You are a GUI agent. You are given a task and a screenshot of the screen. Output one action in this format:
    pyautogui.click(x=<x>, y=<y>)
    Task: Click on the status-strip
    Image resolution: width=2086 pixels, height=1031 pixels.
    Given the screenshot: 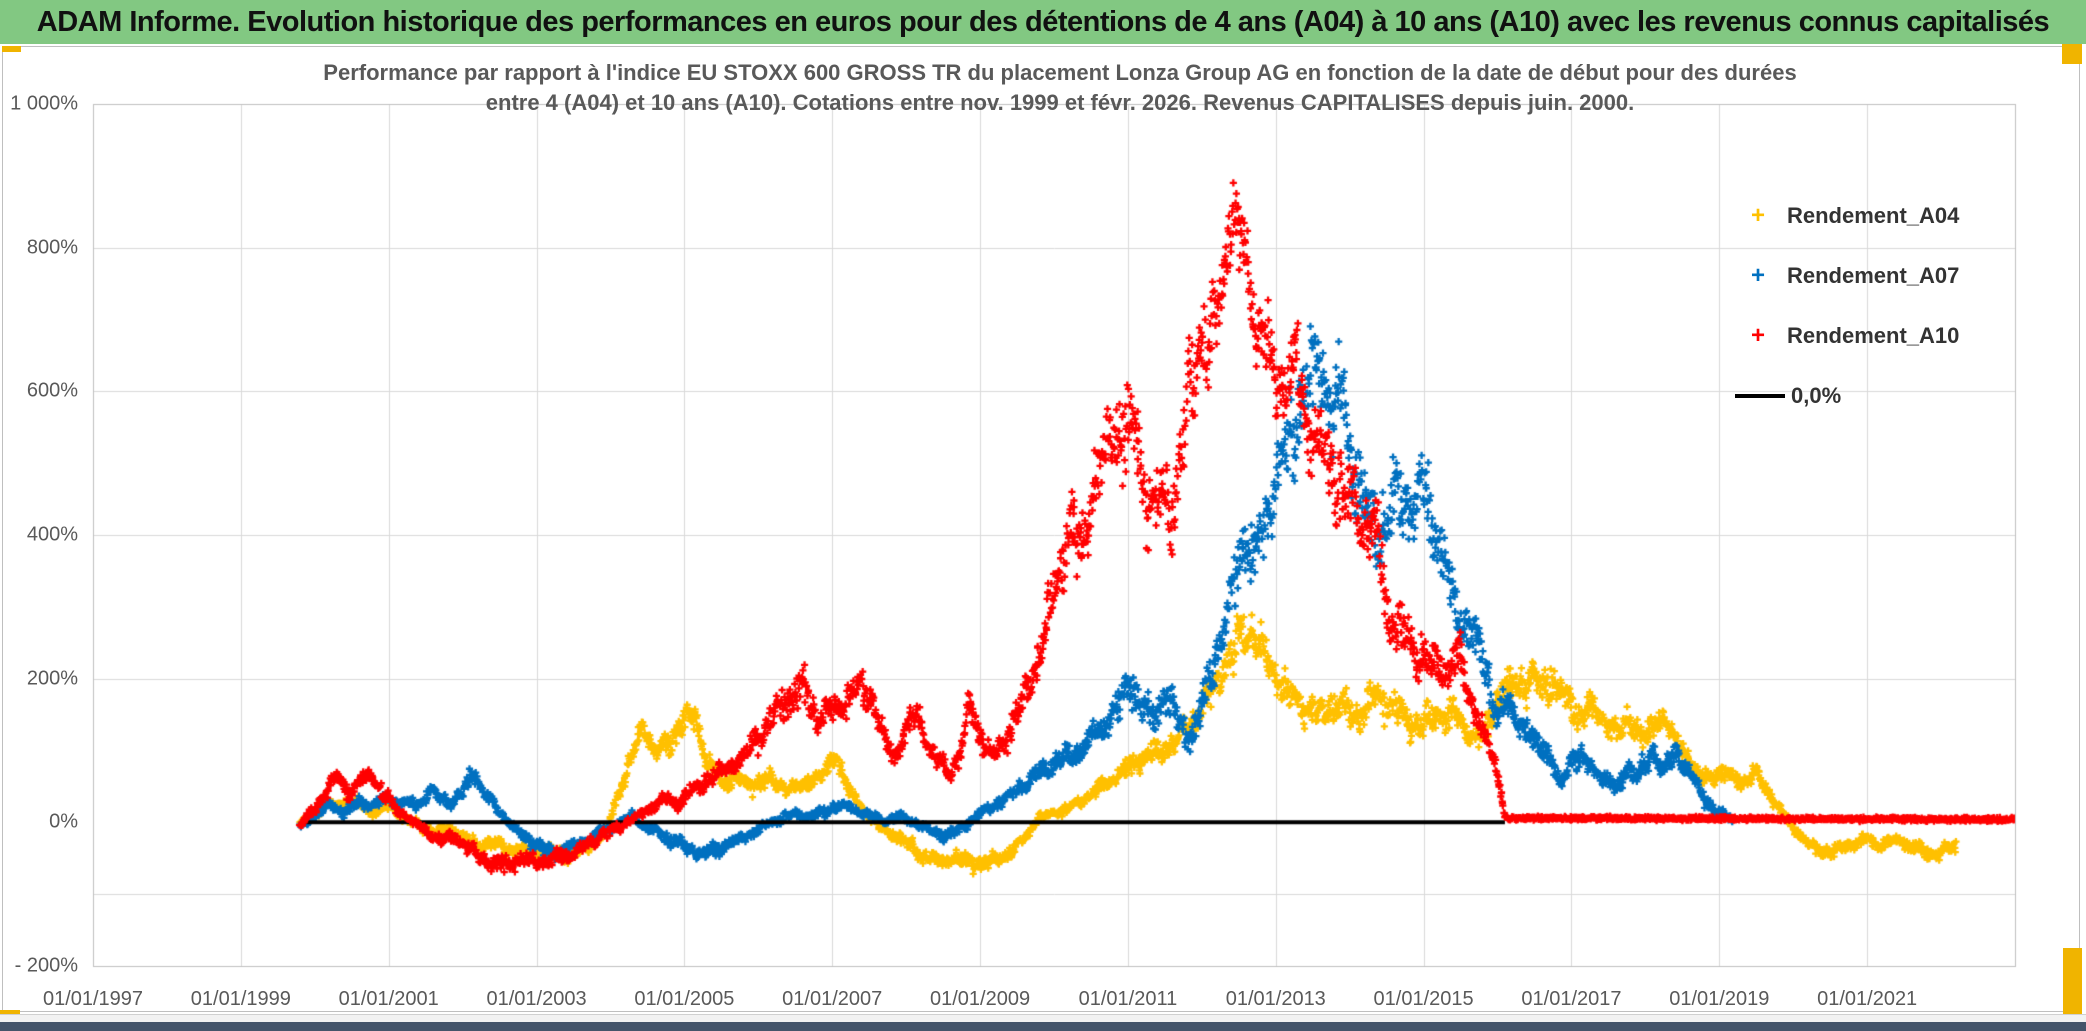 What is the action you would take?
    pyautogui.click(x=1043, y=1018)
    